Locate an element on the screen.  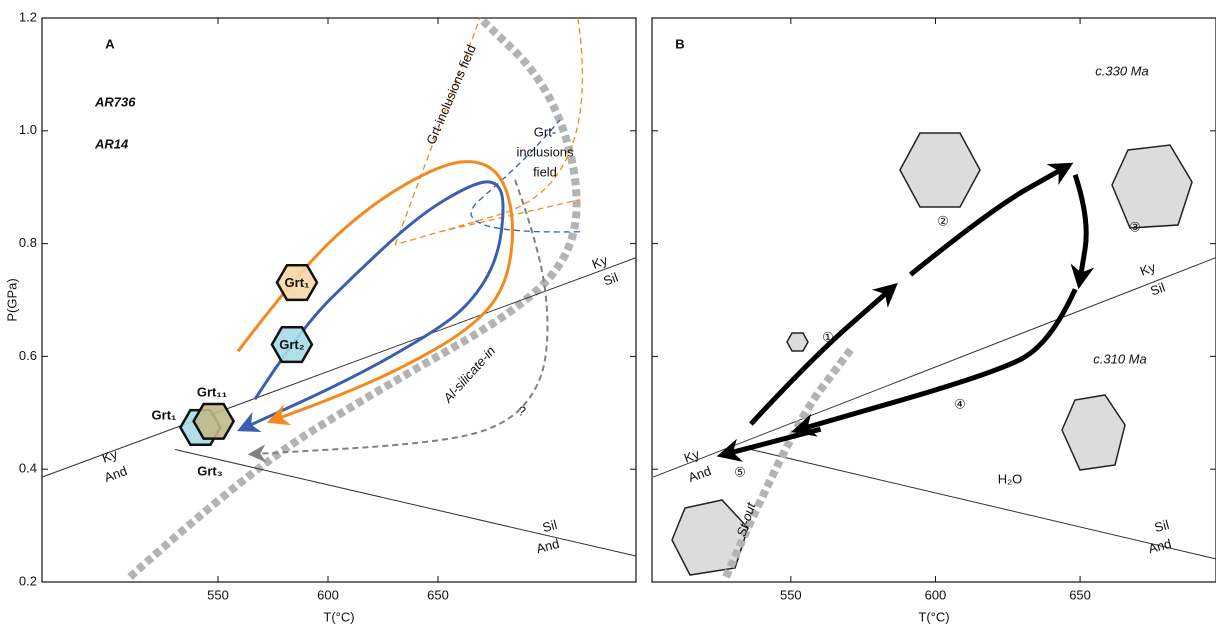
garnet-label: Grt₂ is located at coordinates (292, 344).